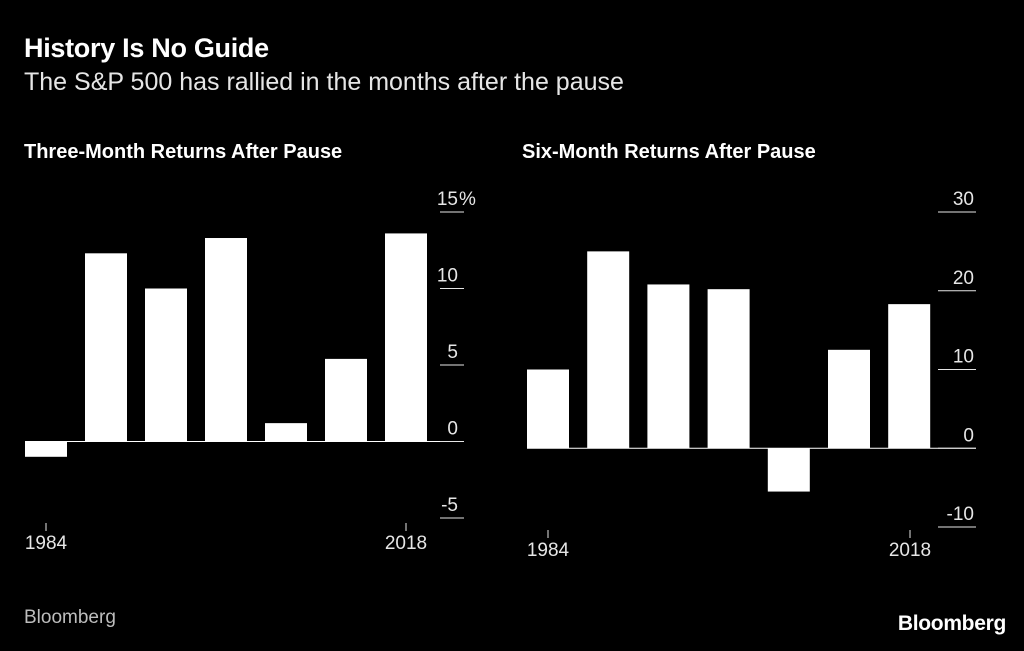 The image size is (1024, 651). Describe the element at coordinates (963, 357) in the screenshot. I see `six-month-y-tick-label: 10` at that location.